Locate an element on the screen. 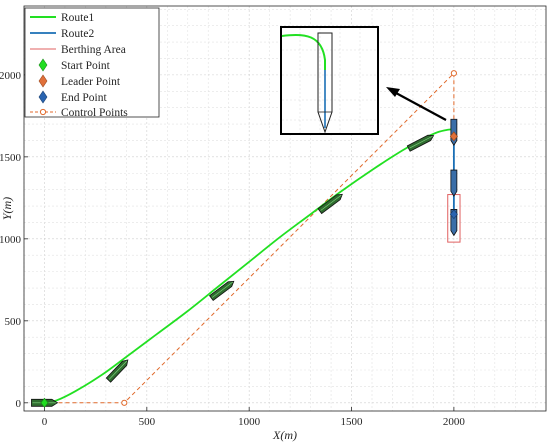 The image size is (550, 446). legend-item-start-point: Start Point is located at coordinates (74, 65).